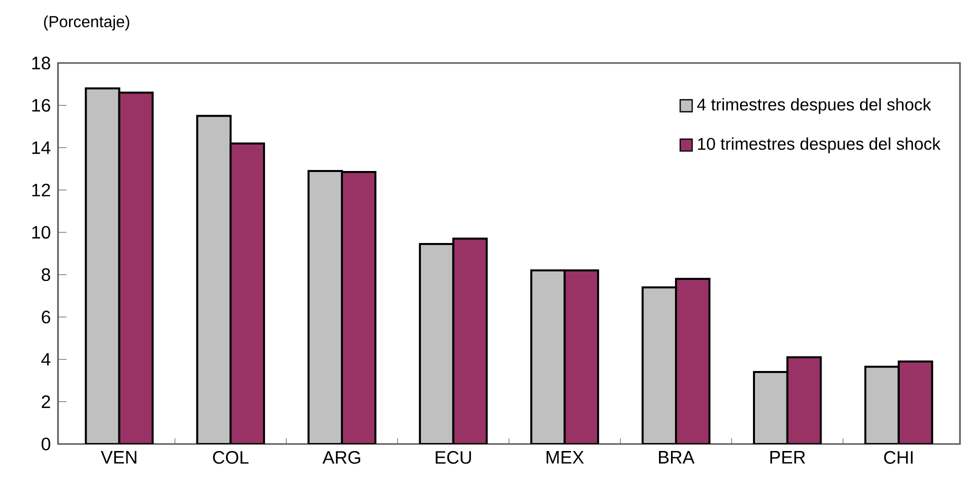 This screenshot has width=974, height=489. What do you see at coordinates (341, 457) in the screenshot?
I see `x-tick-label: ARG` at bounding box center [341, 457].